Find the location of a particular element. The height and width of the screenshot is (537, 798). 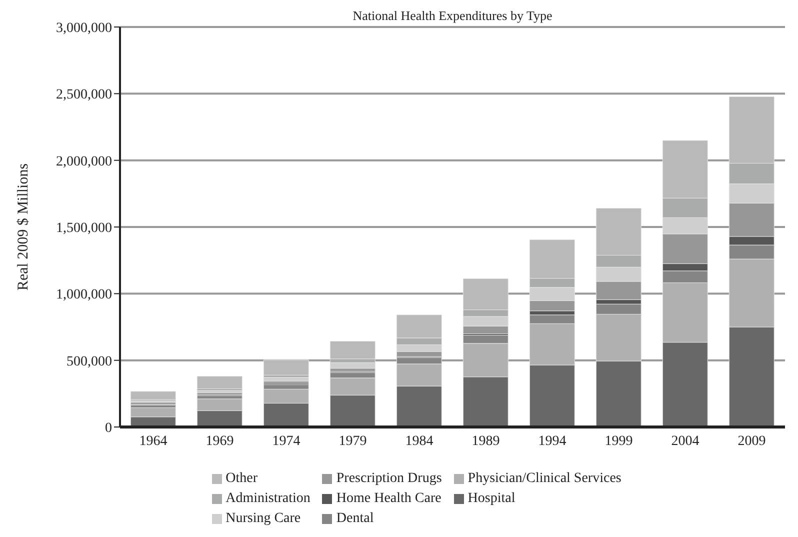

x-tick-label: 1979 is located at coordinates (352, 441).